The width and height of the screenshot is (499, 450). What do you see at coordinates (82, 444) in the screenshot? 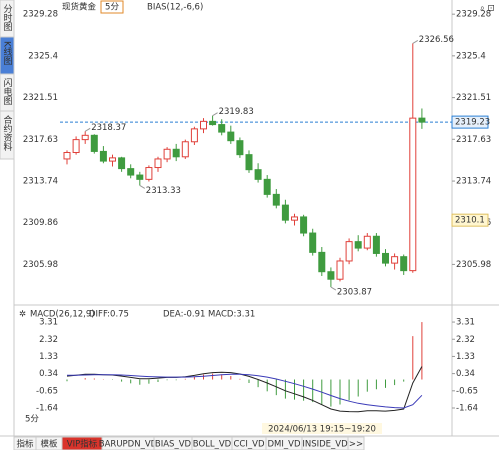
I see `bottom-tab-label: VIP指标` at bounding box center [82, 444].